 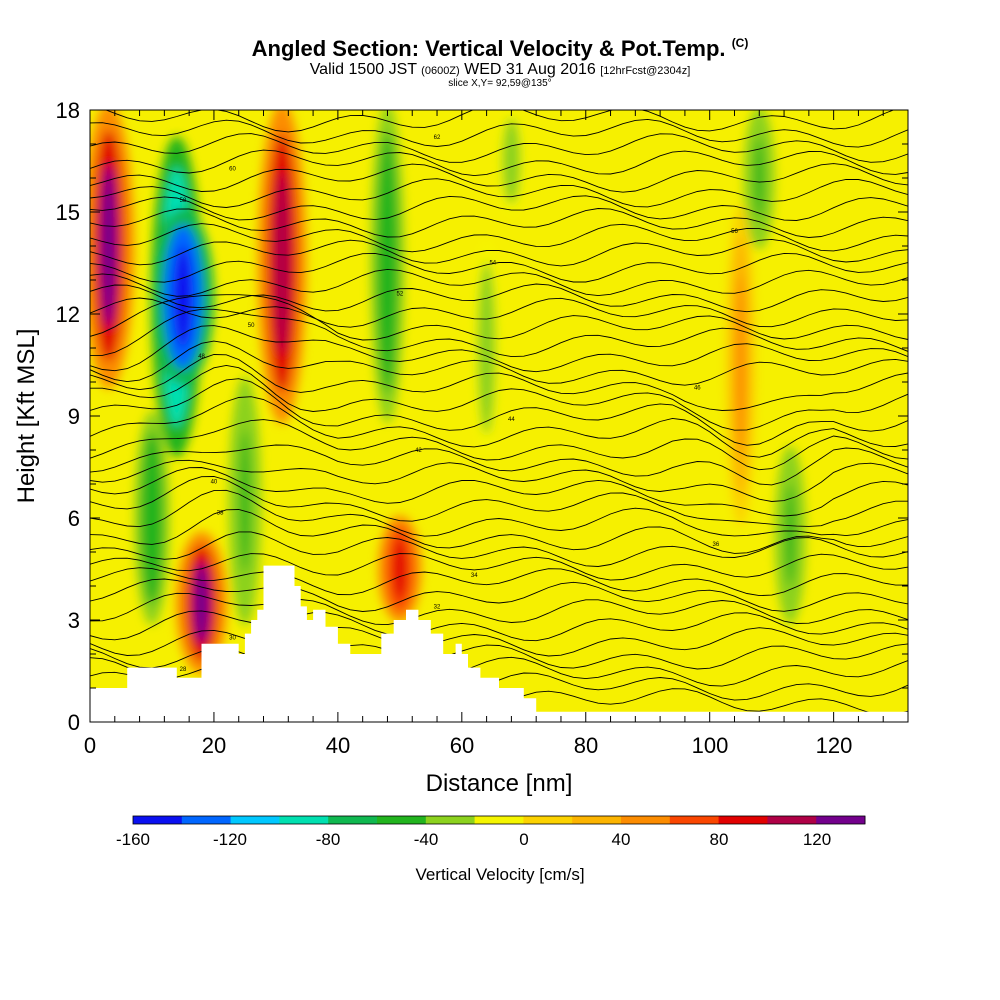 I want to click on colorbar, so click(x=499, y=820).